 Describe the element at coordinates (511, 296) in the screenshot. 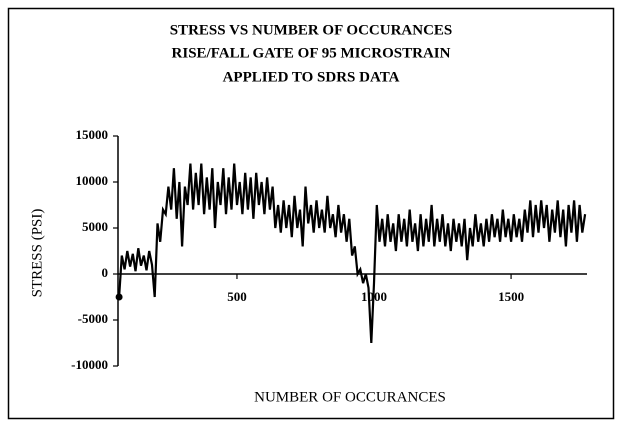

I see `x-tick-label: 1500` at that location.